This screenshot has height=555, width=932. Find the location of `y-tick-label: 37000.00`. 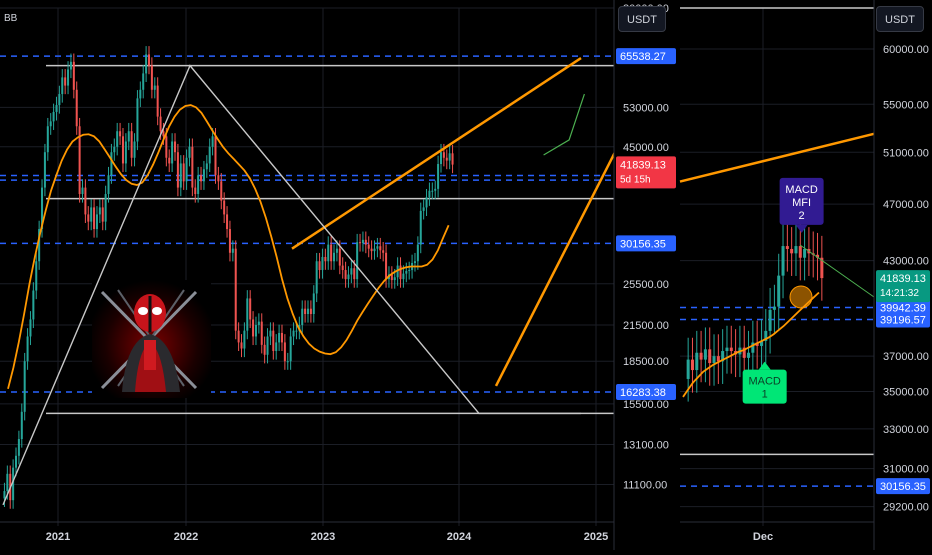

y-tick-label: 37000.00 is located at coordinates (906, 357).